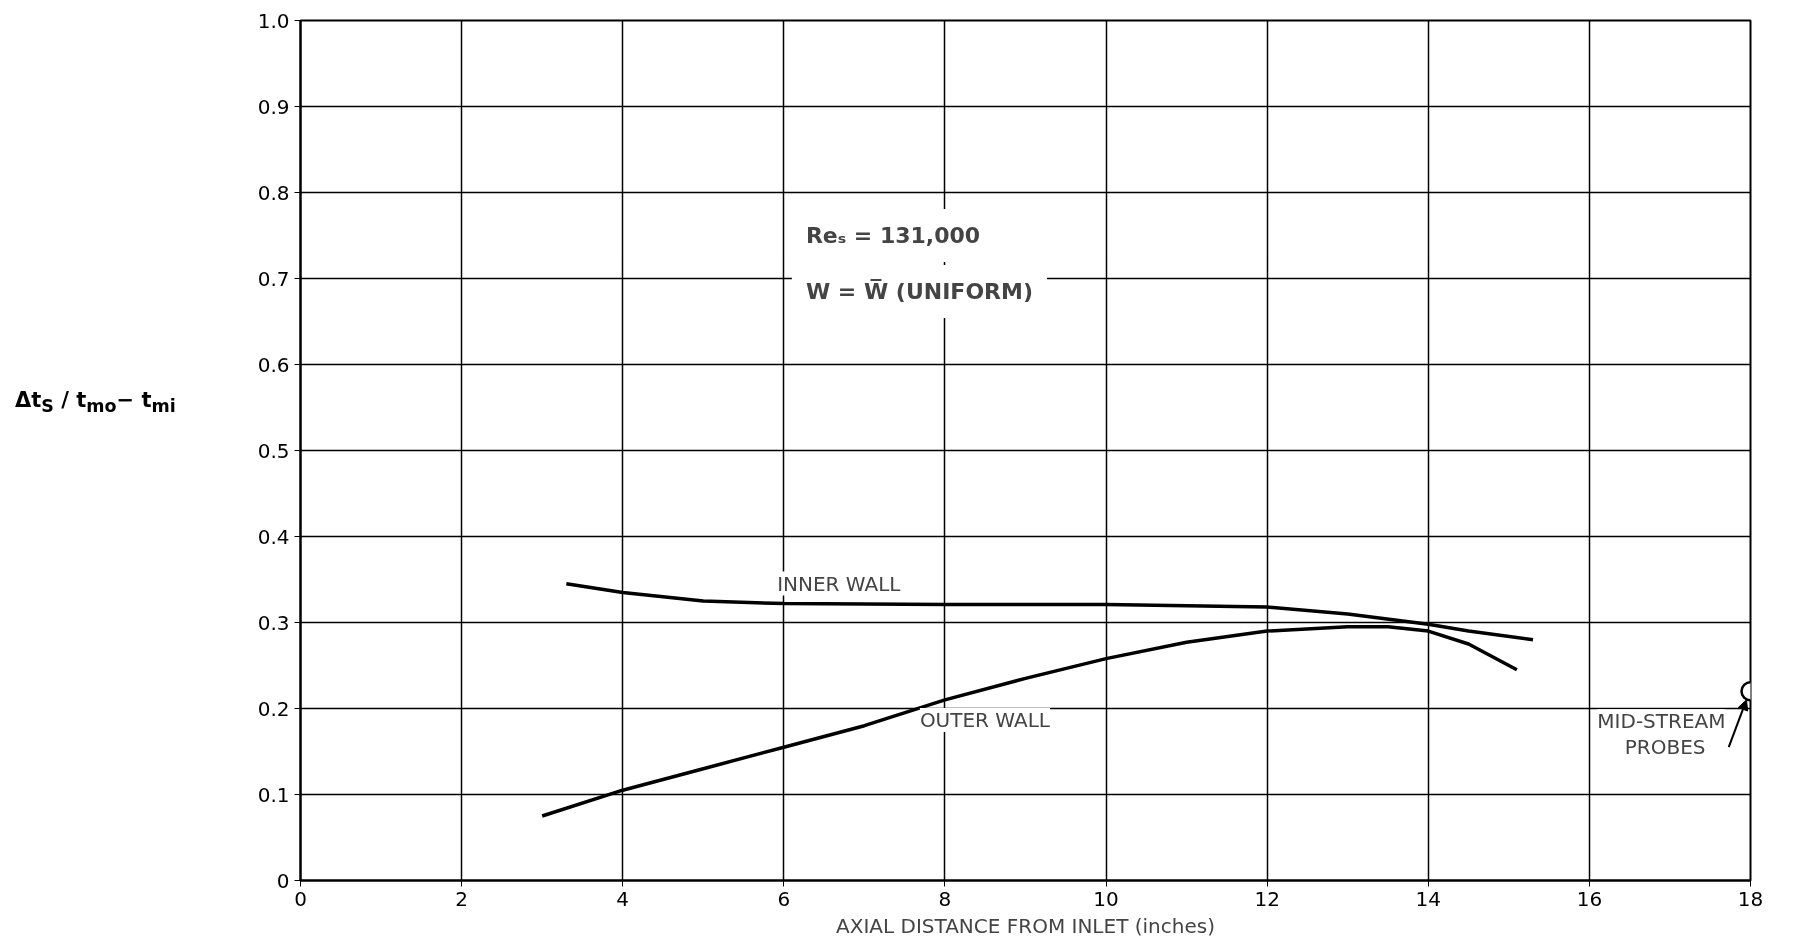 The image size is (1801, 949). I want to click on x-tick-label: 16, so click(1589, 898).